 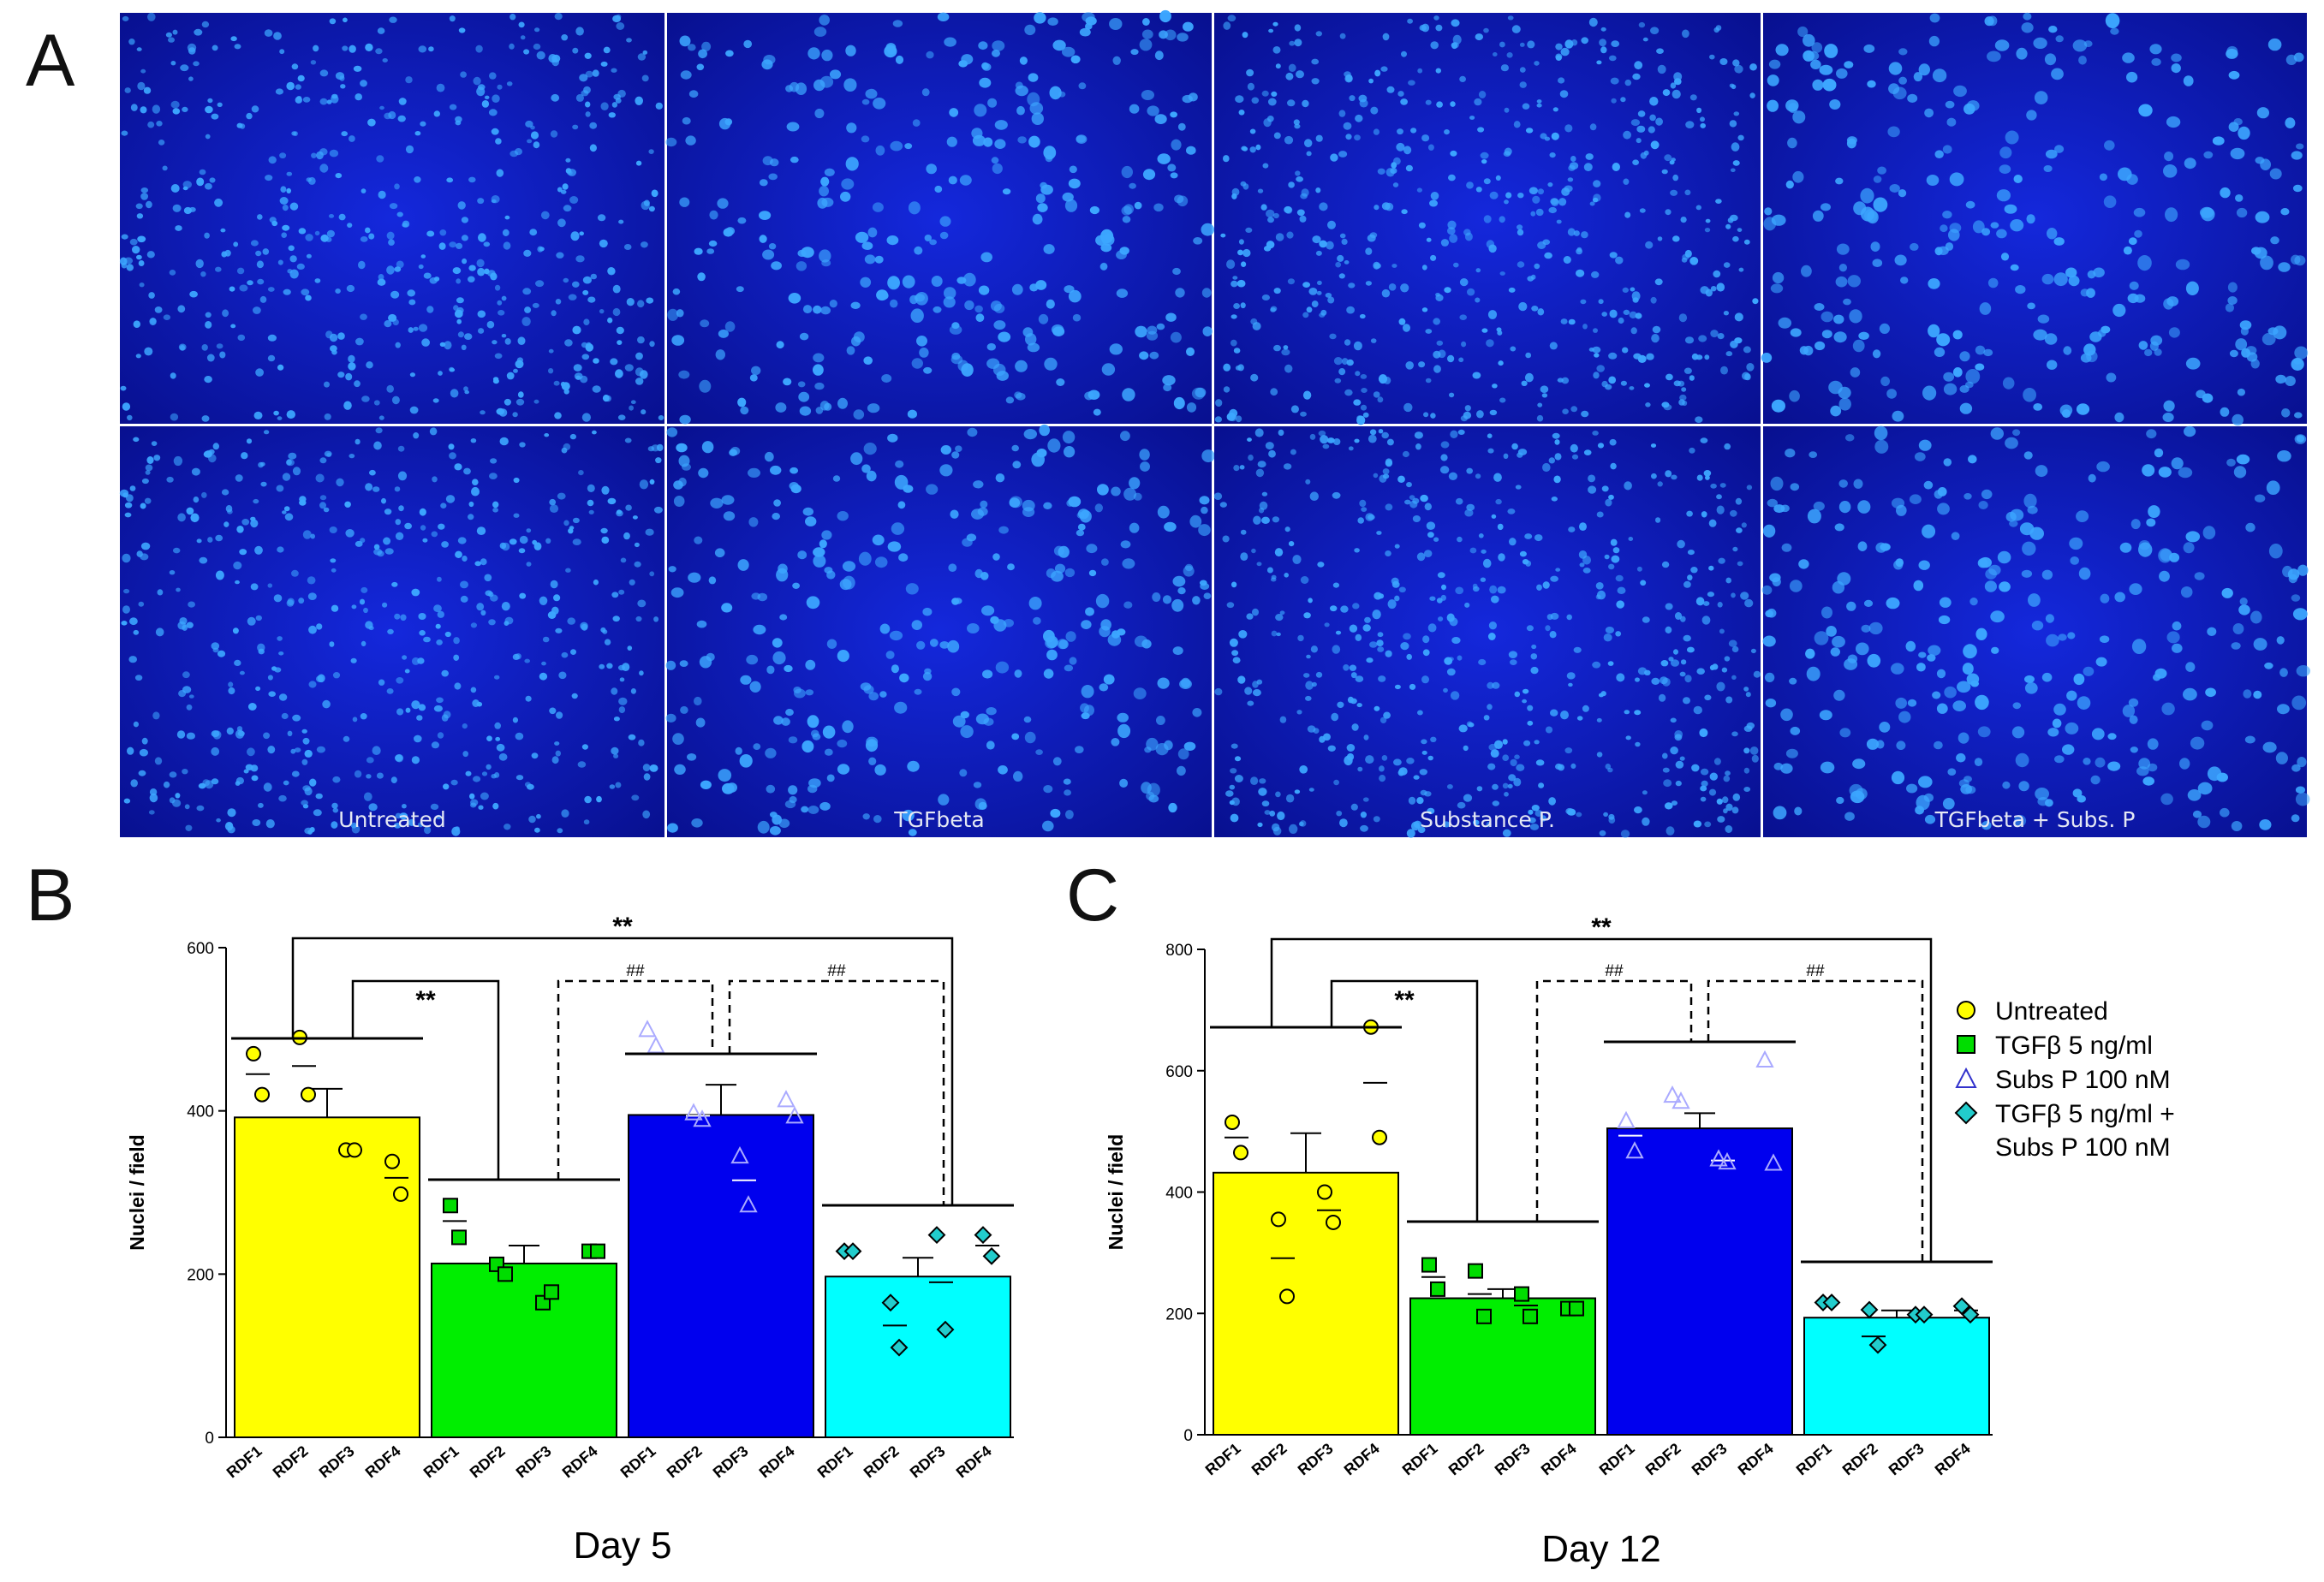 What do you see at coordinates (1869, 1310) in the screenshot?
I see `point-diamond` at bounding box center [1869, 1310].